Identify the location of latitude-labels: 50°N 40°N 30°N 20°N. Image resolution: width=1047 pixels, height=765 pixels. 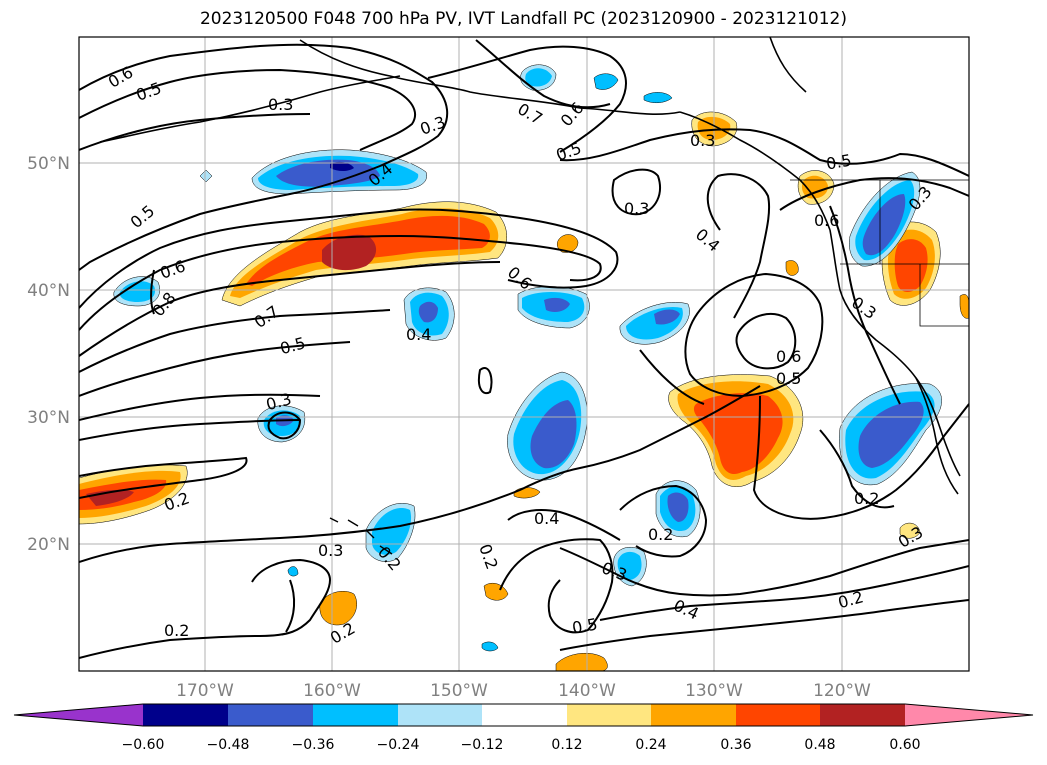
(48, 354).